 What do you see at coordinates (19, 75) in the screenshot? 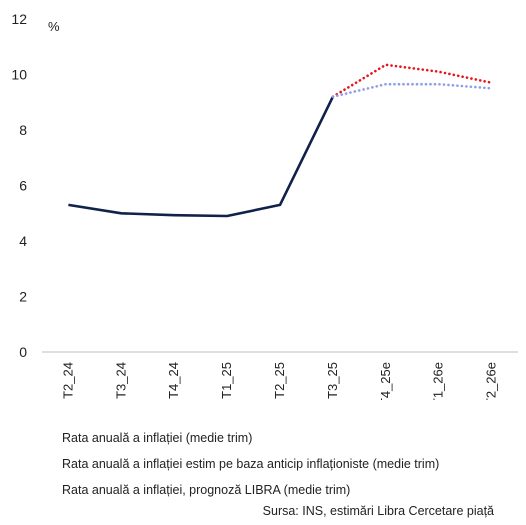
I see `y-tick-label: 10` at bounding box center [19, 75].